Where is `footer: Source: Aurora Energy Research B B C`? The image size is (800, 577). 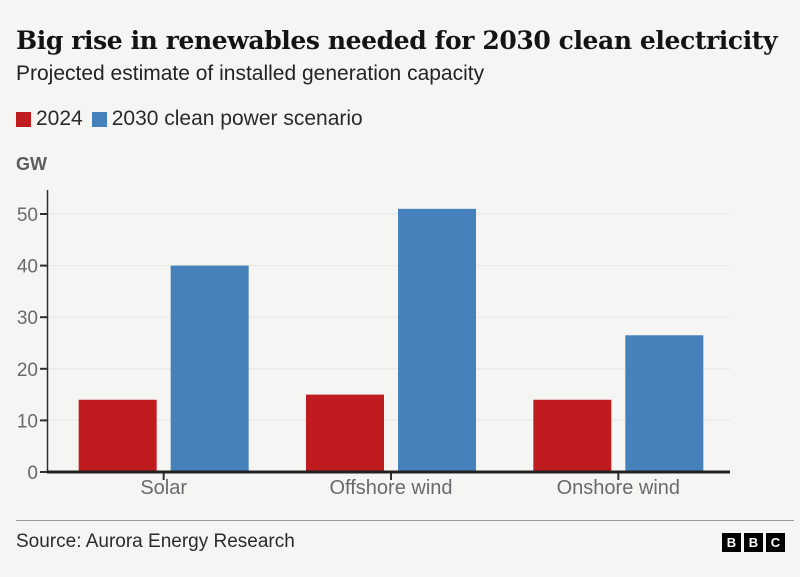
footer: Source: Aurora Energy Research B B C is located at coordinates (400, 542).